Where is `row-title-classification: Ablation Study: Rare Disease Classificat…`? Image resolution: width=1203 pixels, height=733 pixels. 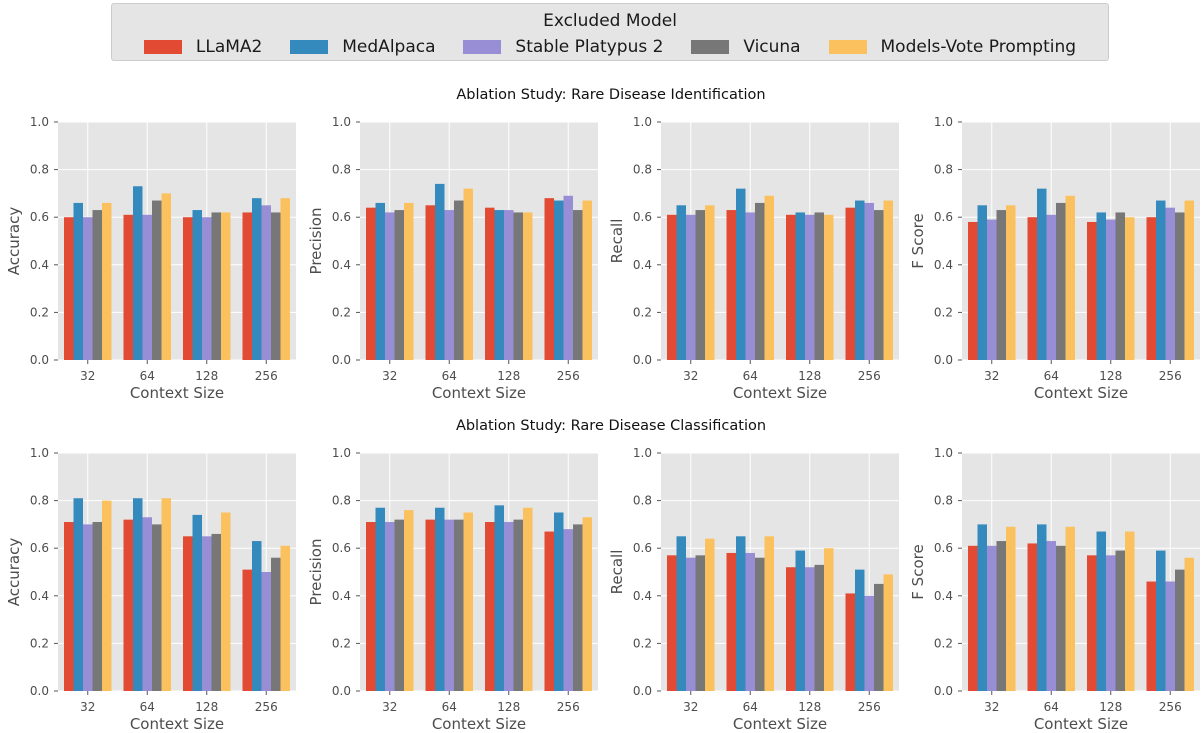 row-title-classification: Ablation Study: Rare Disease Classificat… is located at coordinates (611, 426).